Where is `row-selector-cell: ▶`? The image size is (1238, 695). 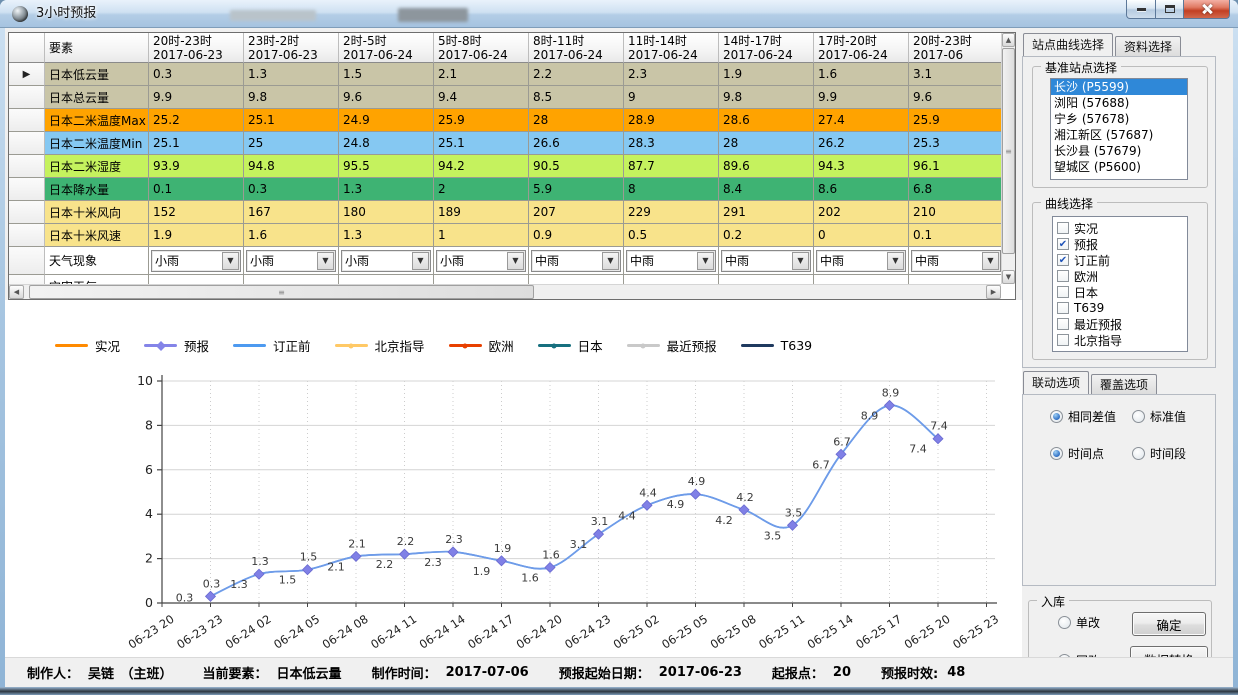
row-selector-cell: ▶ is located at coordinates (27, 74).